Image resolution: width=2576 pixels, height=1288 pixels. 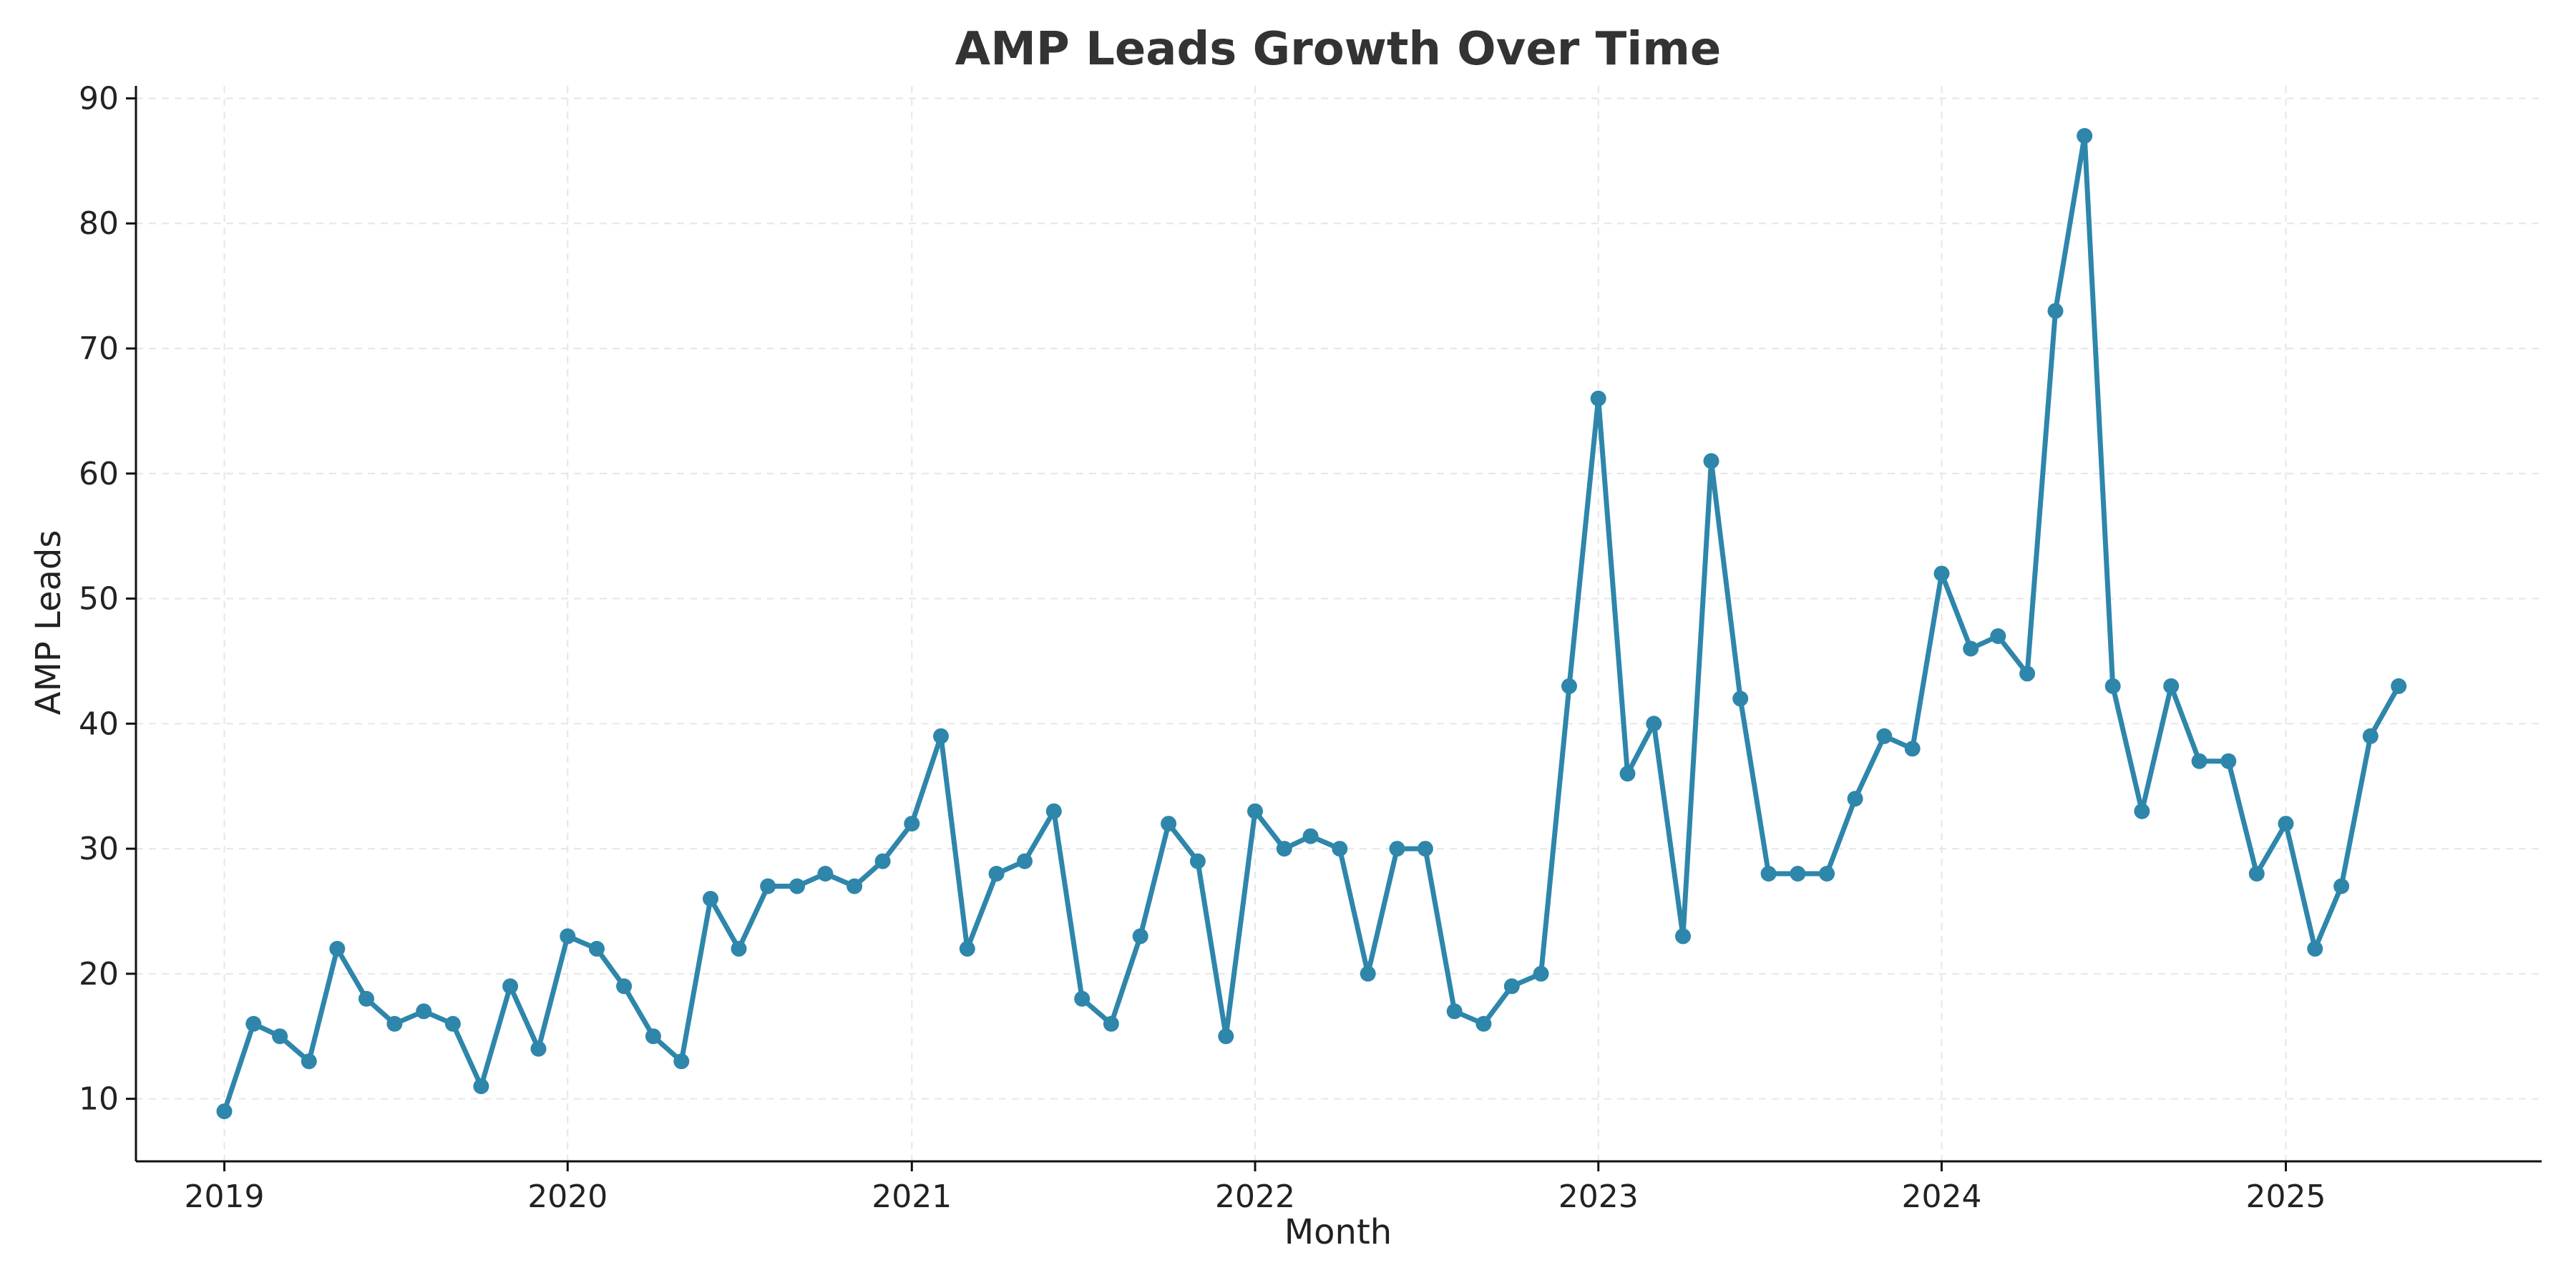 I want to click on x-tick-label: 2025, so click(x=2286, y=1197).